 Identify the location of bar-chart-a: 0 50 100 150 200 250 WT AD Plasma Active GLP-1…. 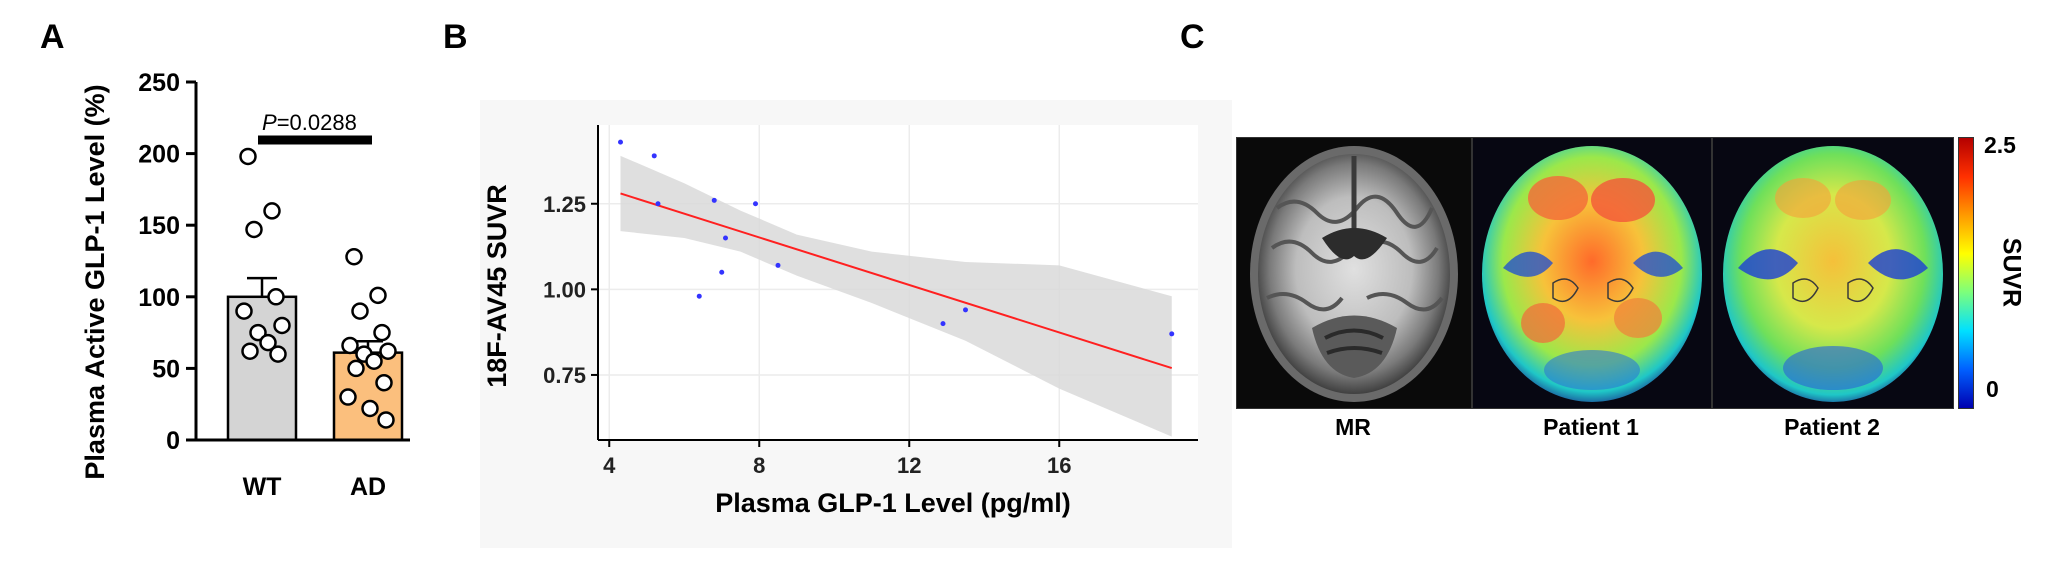
(245, 285).